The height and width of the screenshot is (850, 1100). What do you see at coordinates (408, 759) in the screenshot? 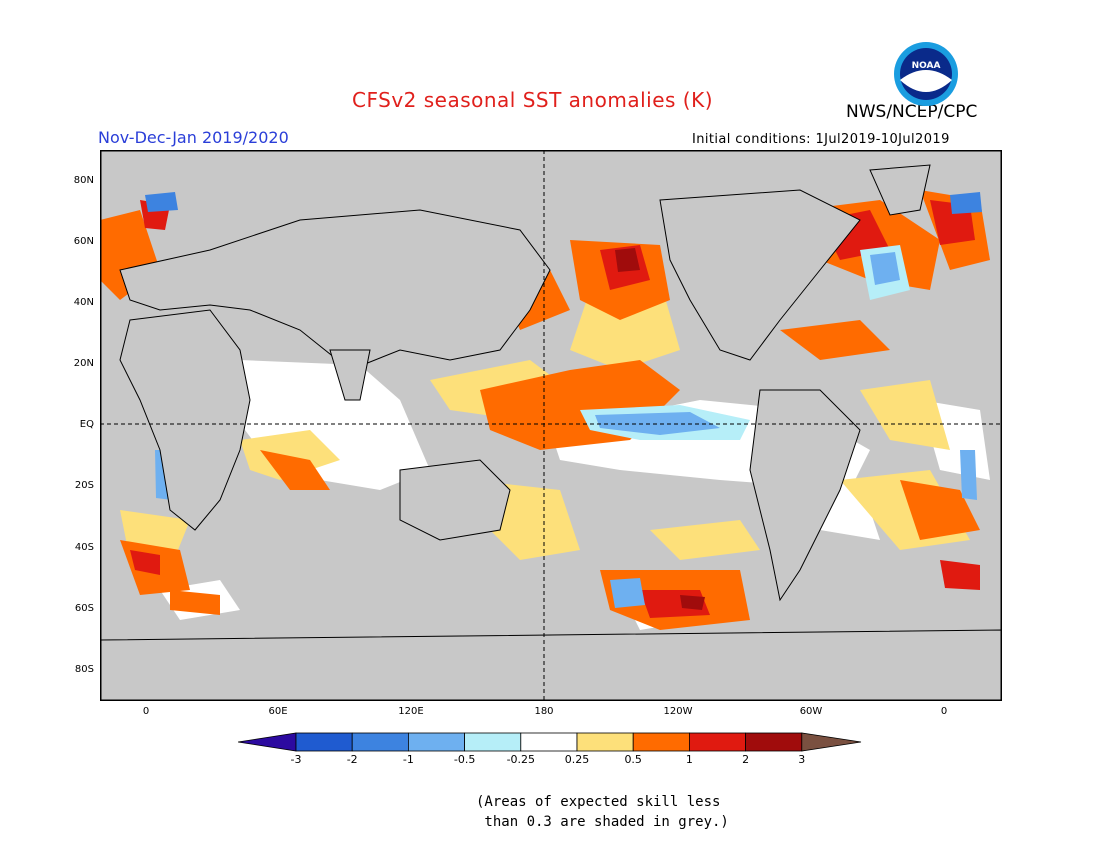
I see `colorbar-tick-label: -1` at bounding box center [408, 759].